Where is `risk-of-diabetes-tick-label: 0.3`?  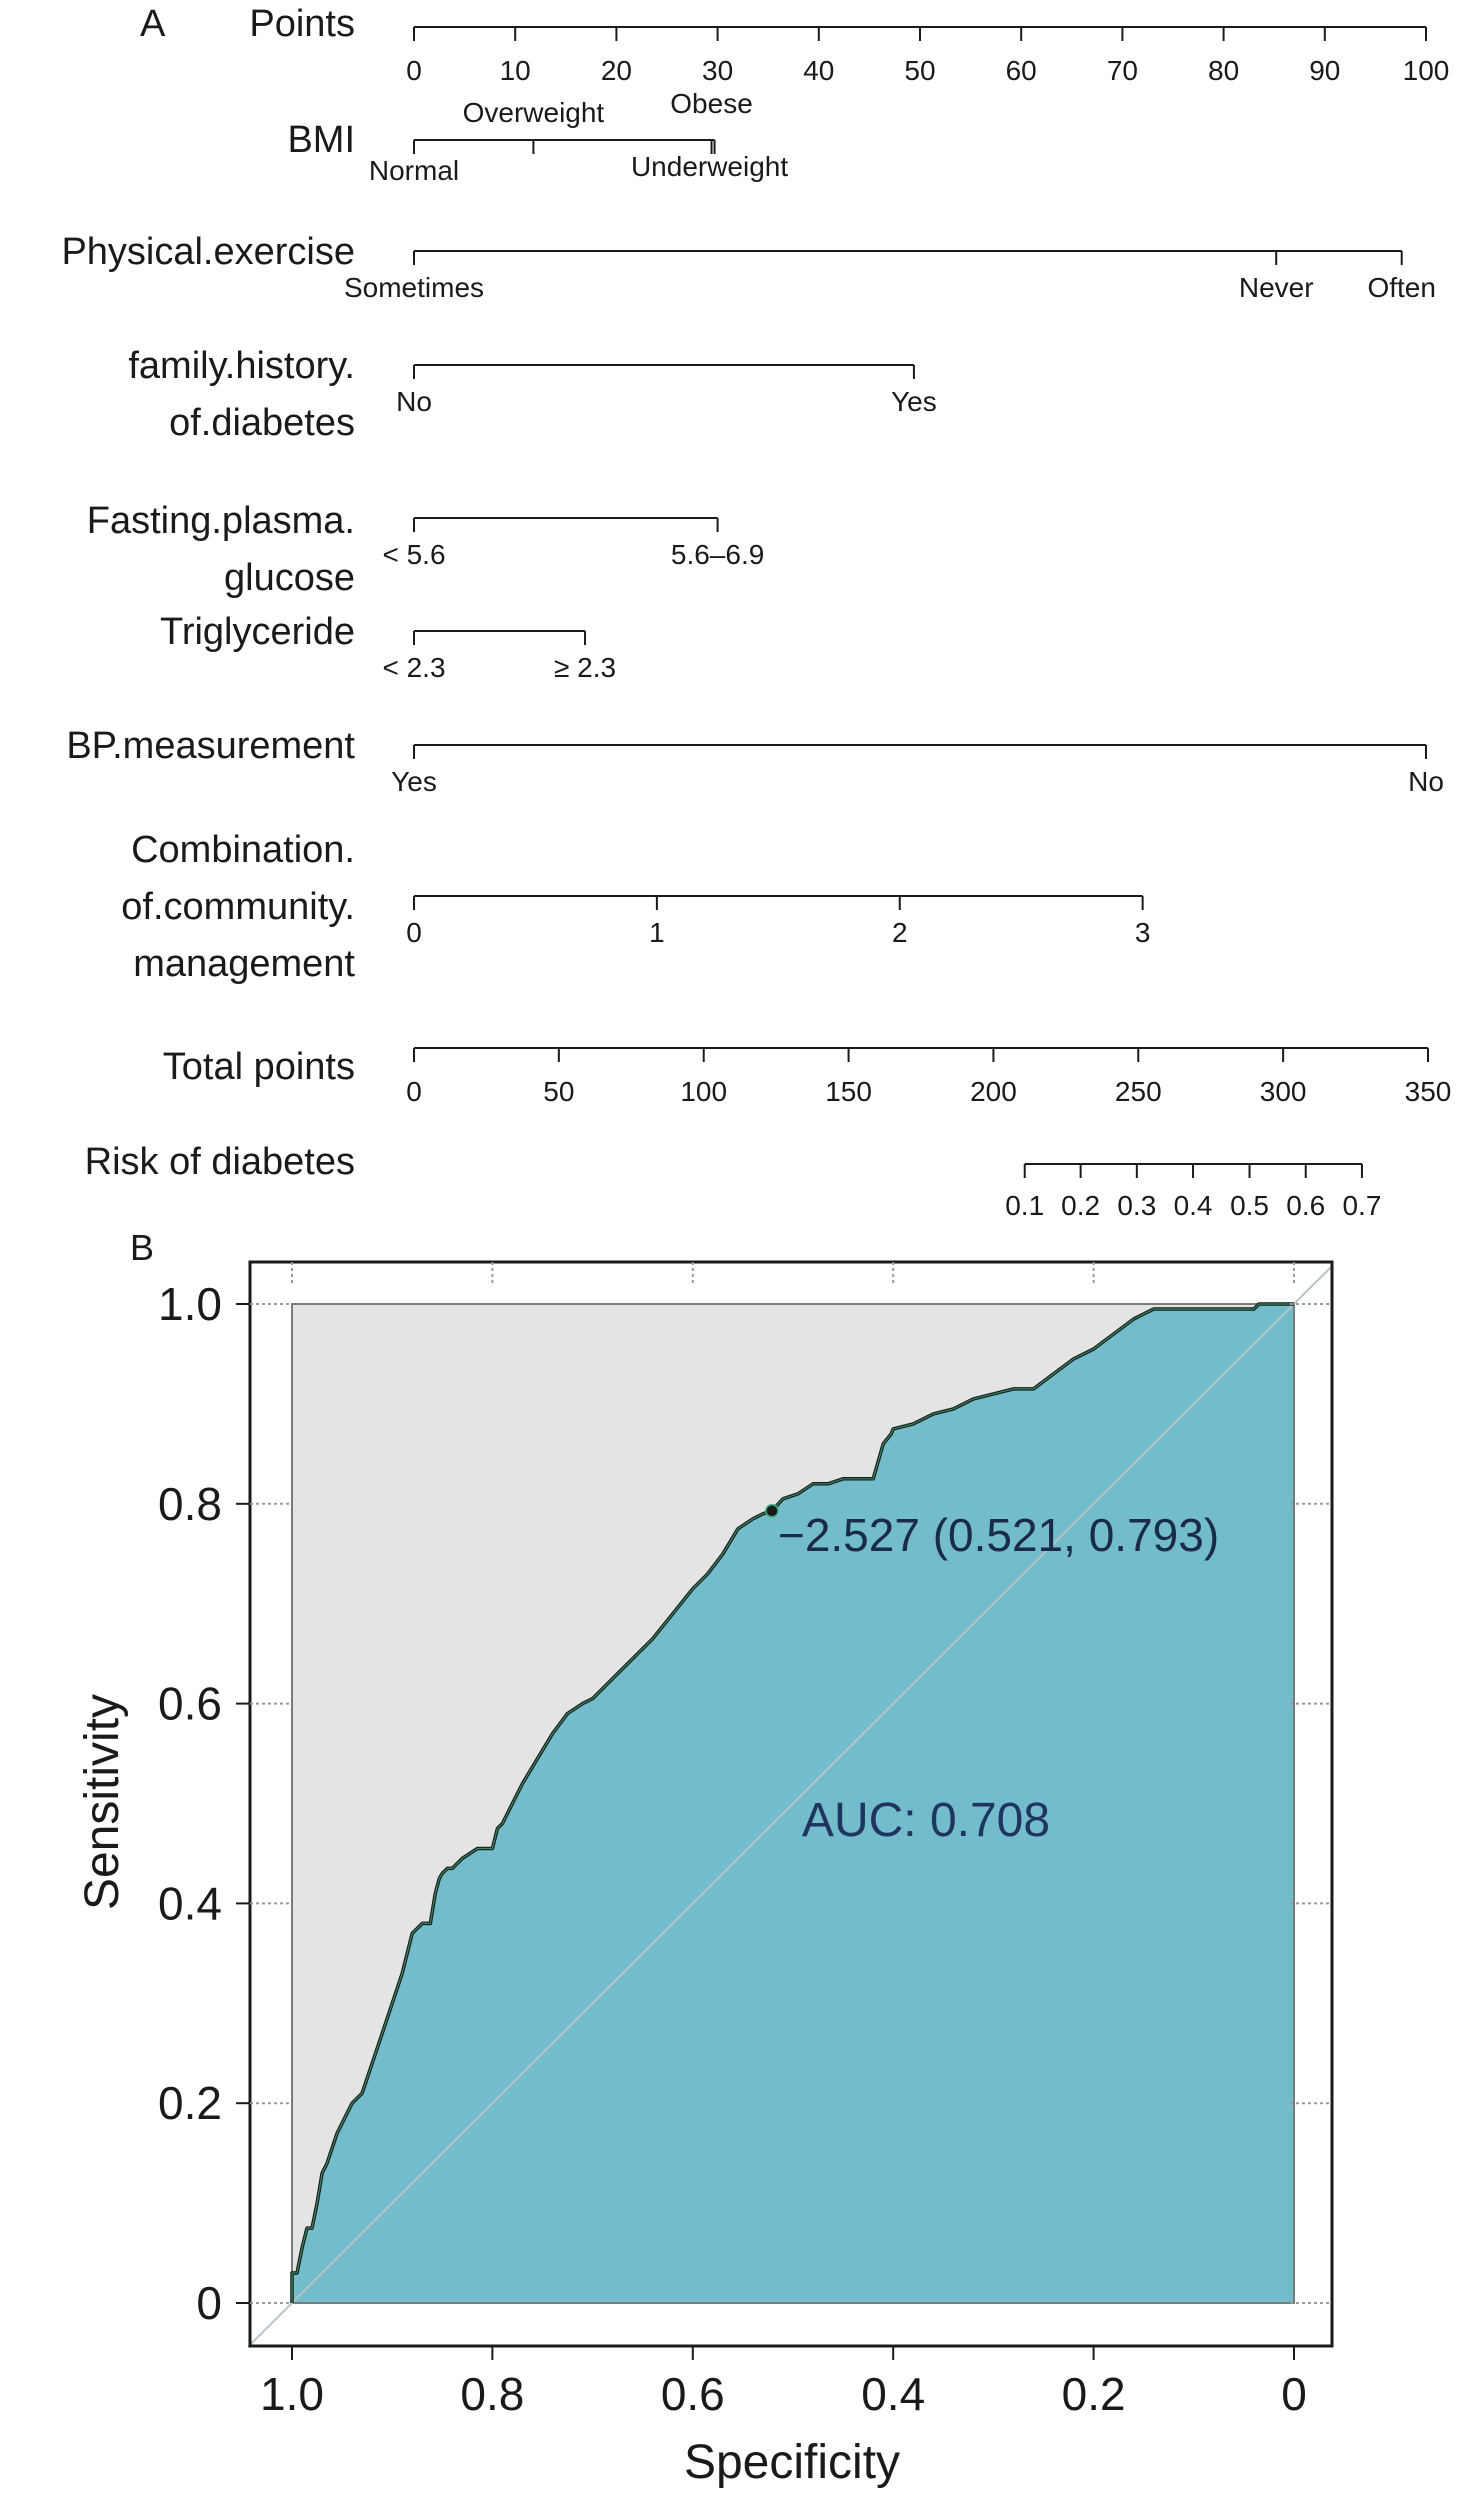
risk-of-diabetes-tick-label: 0.3 is located at coordinates (1136, 1205).